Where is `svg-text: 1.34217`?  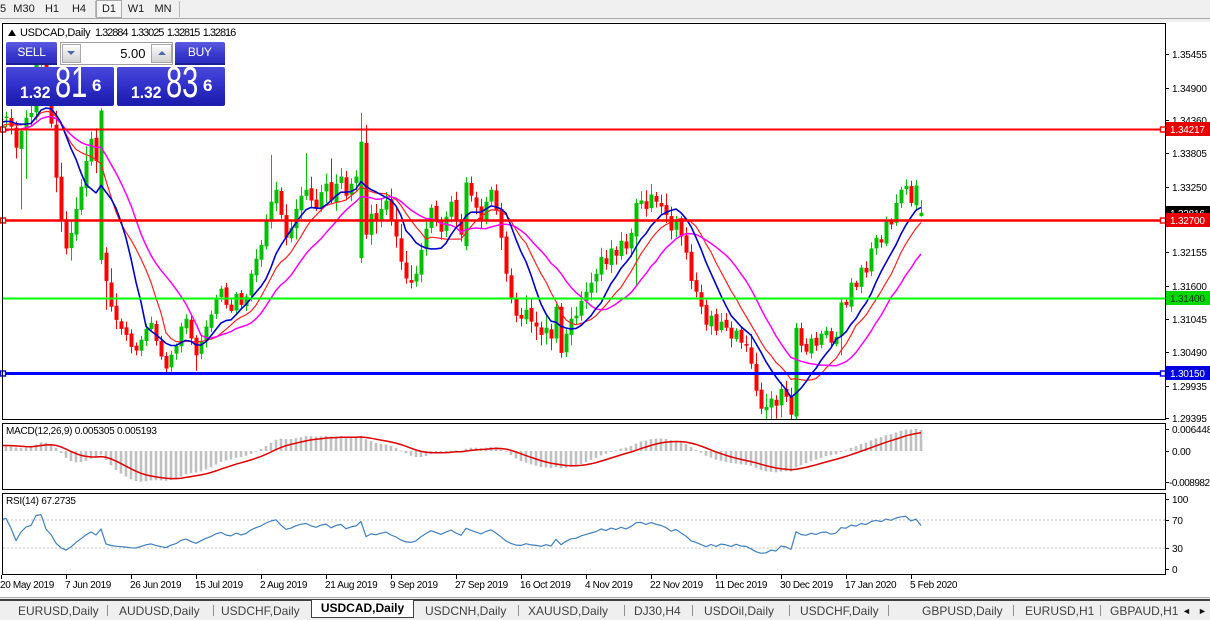
svg-text: 1.34217 is located at coordinates (1187, 130).